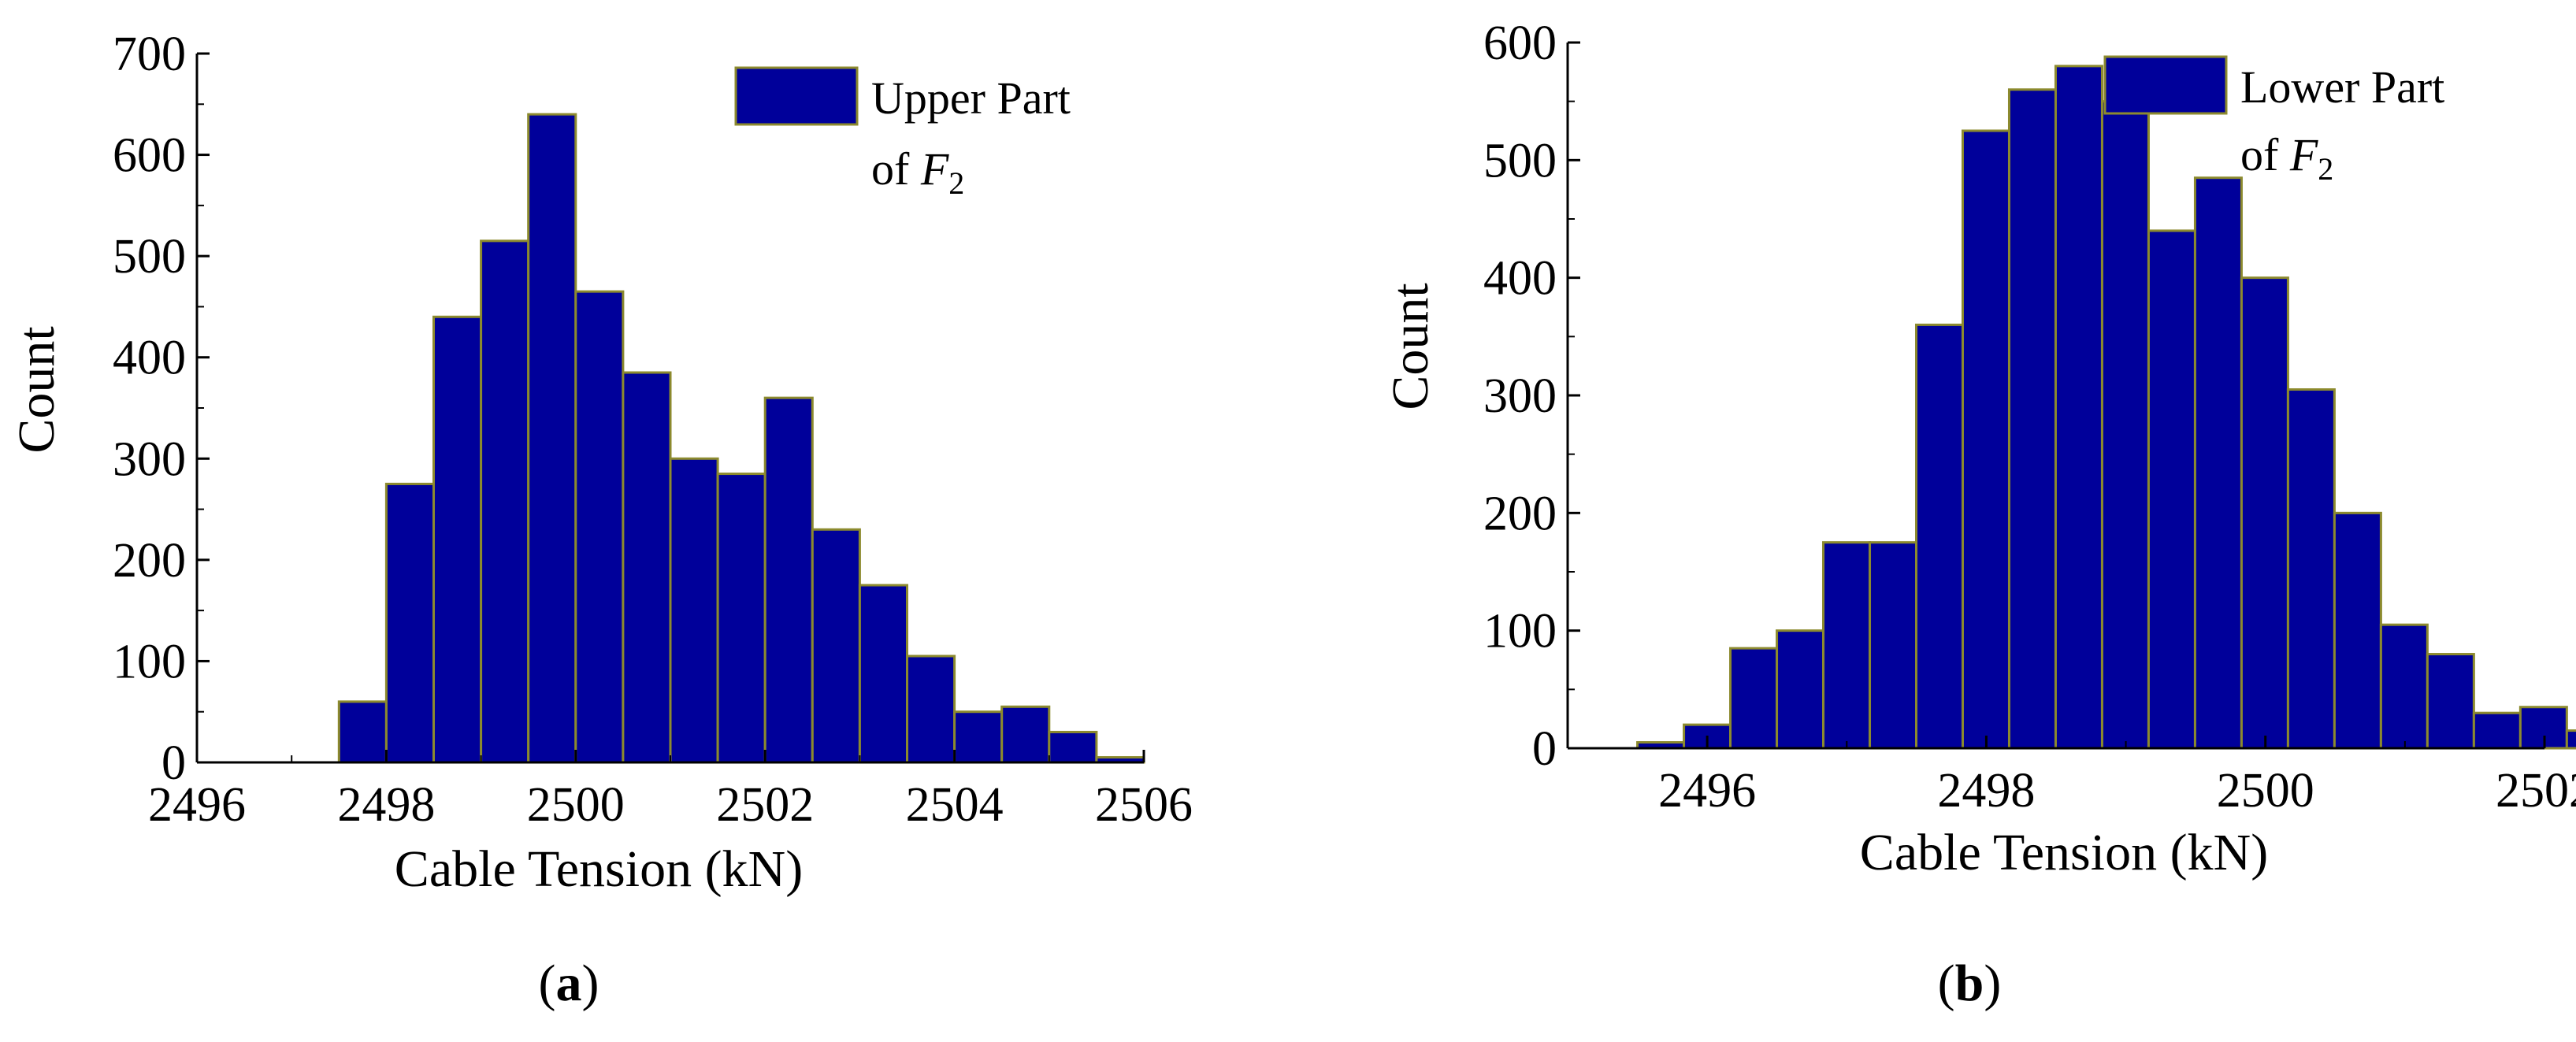 This screenshot has height=1042, width=2576. I want to click on panel-label-a-close: ), so click(590, 984).